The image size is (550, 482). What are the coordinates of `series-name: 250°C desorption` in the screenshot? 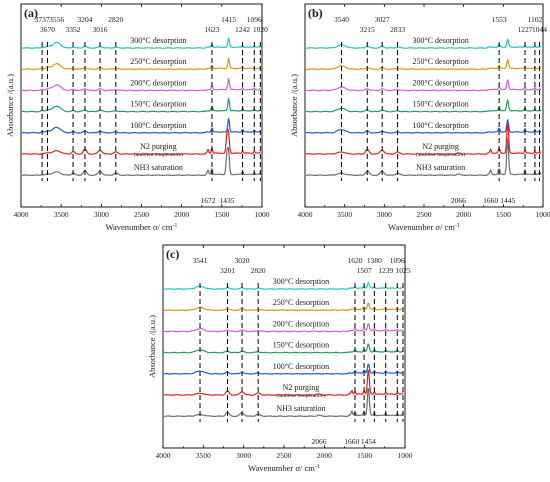 It's located at (158, 61).